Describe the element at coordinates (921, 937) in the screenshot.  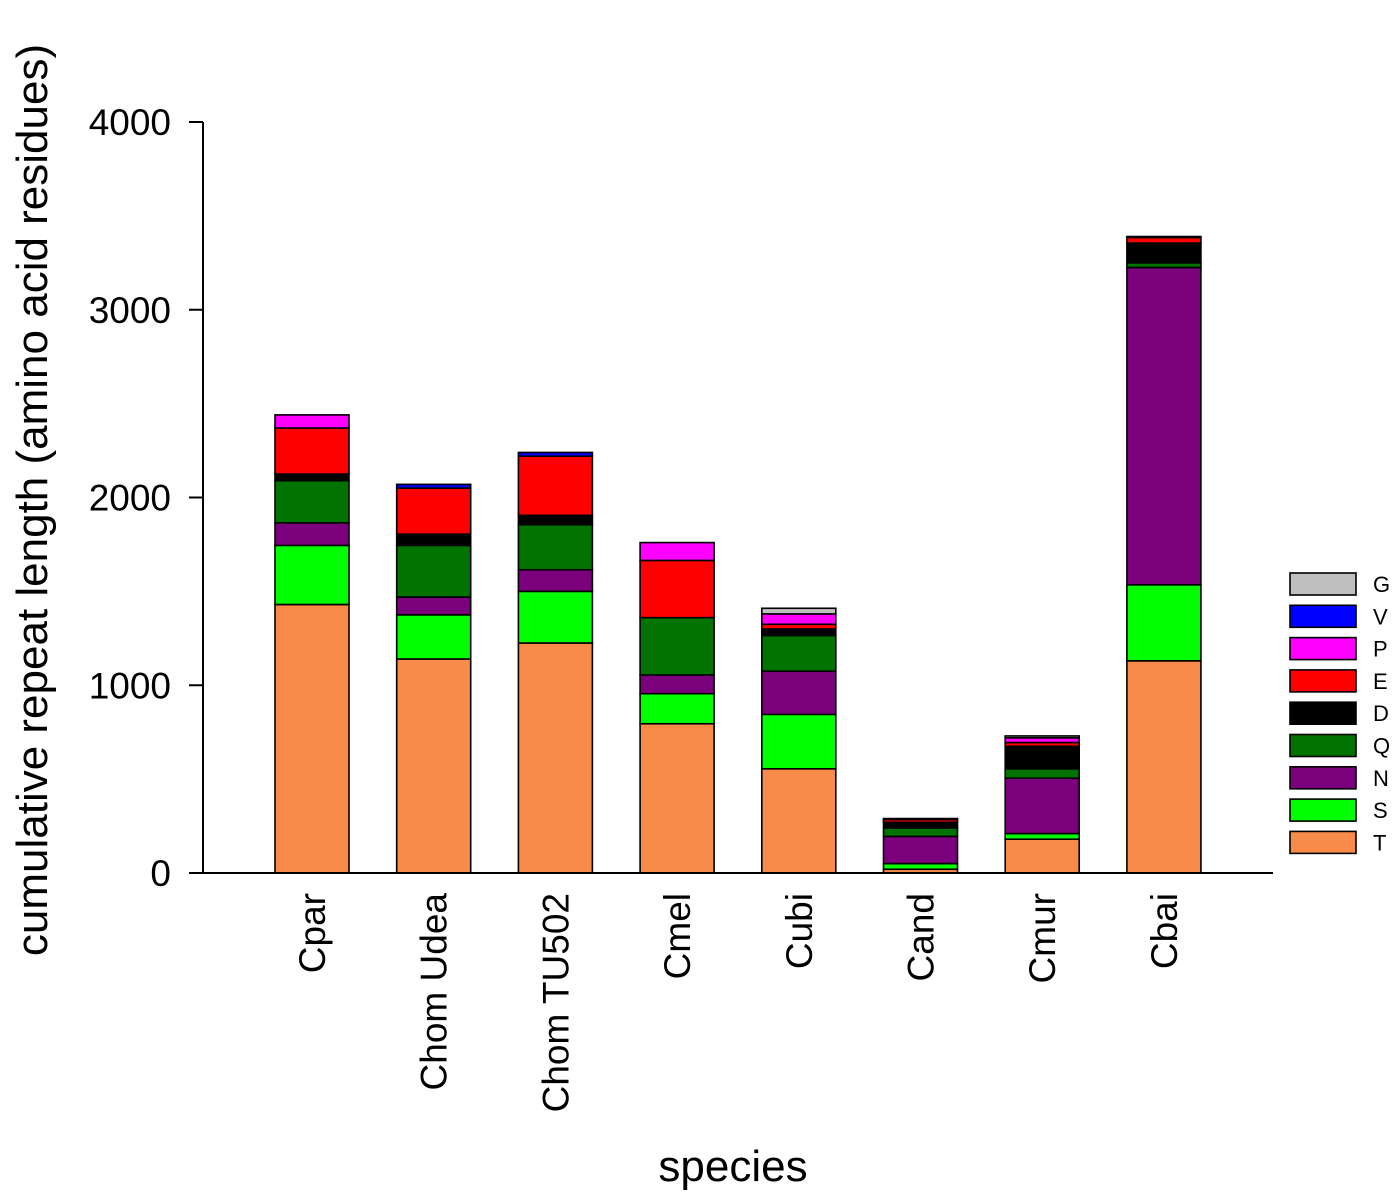
I see `x-tick-label-cand: Cand` at that location.